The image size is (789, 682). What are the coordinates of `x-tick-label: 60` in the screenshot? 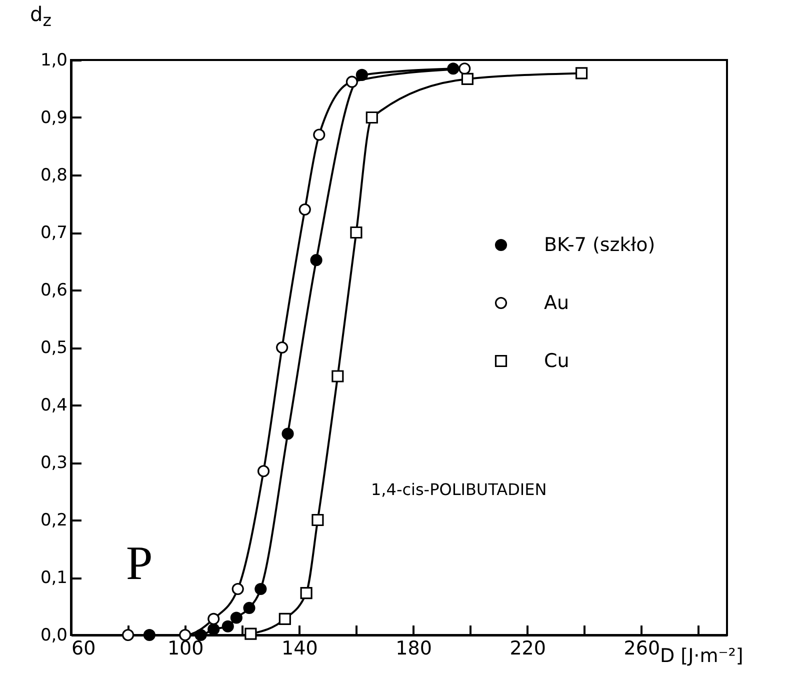 It's located at (84, 649).